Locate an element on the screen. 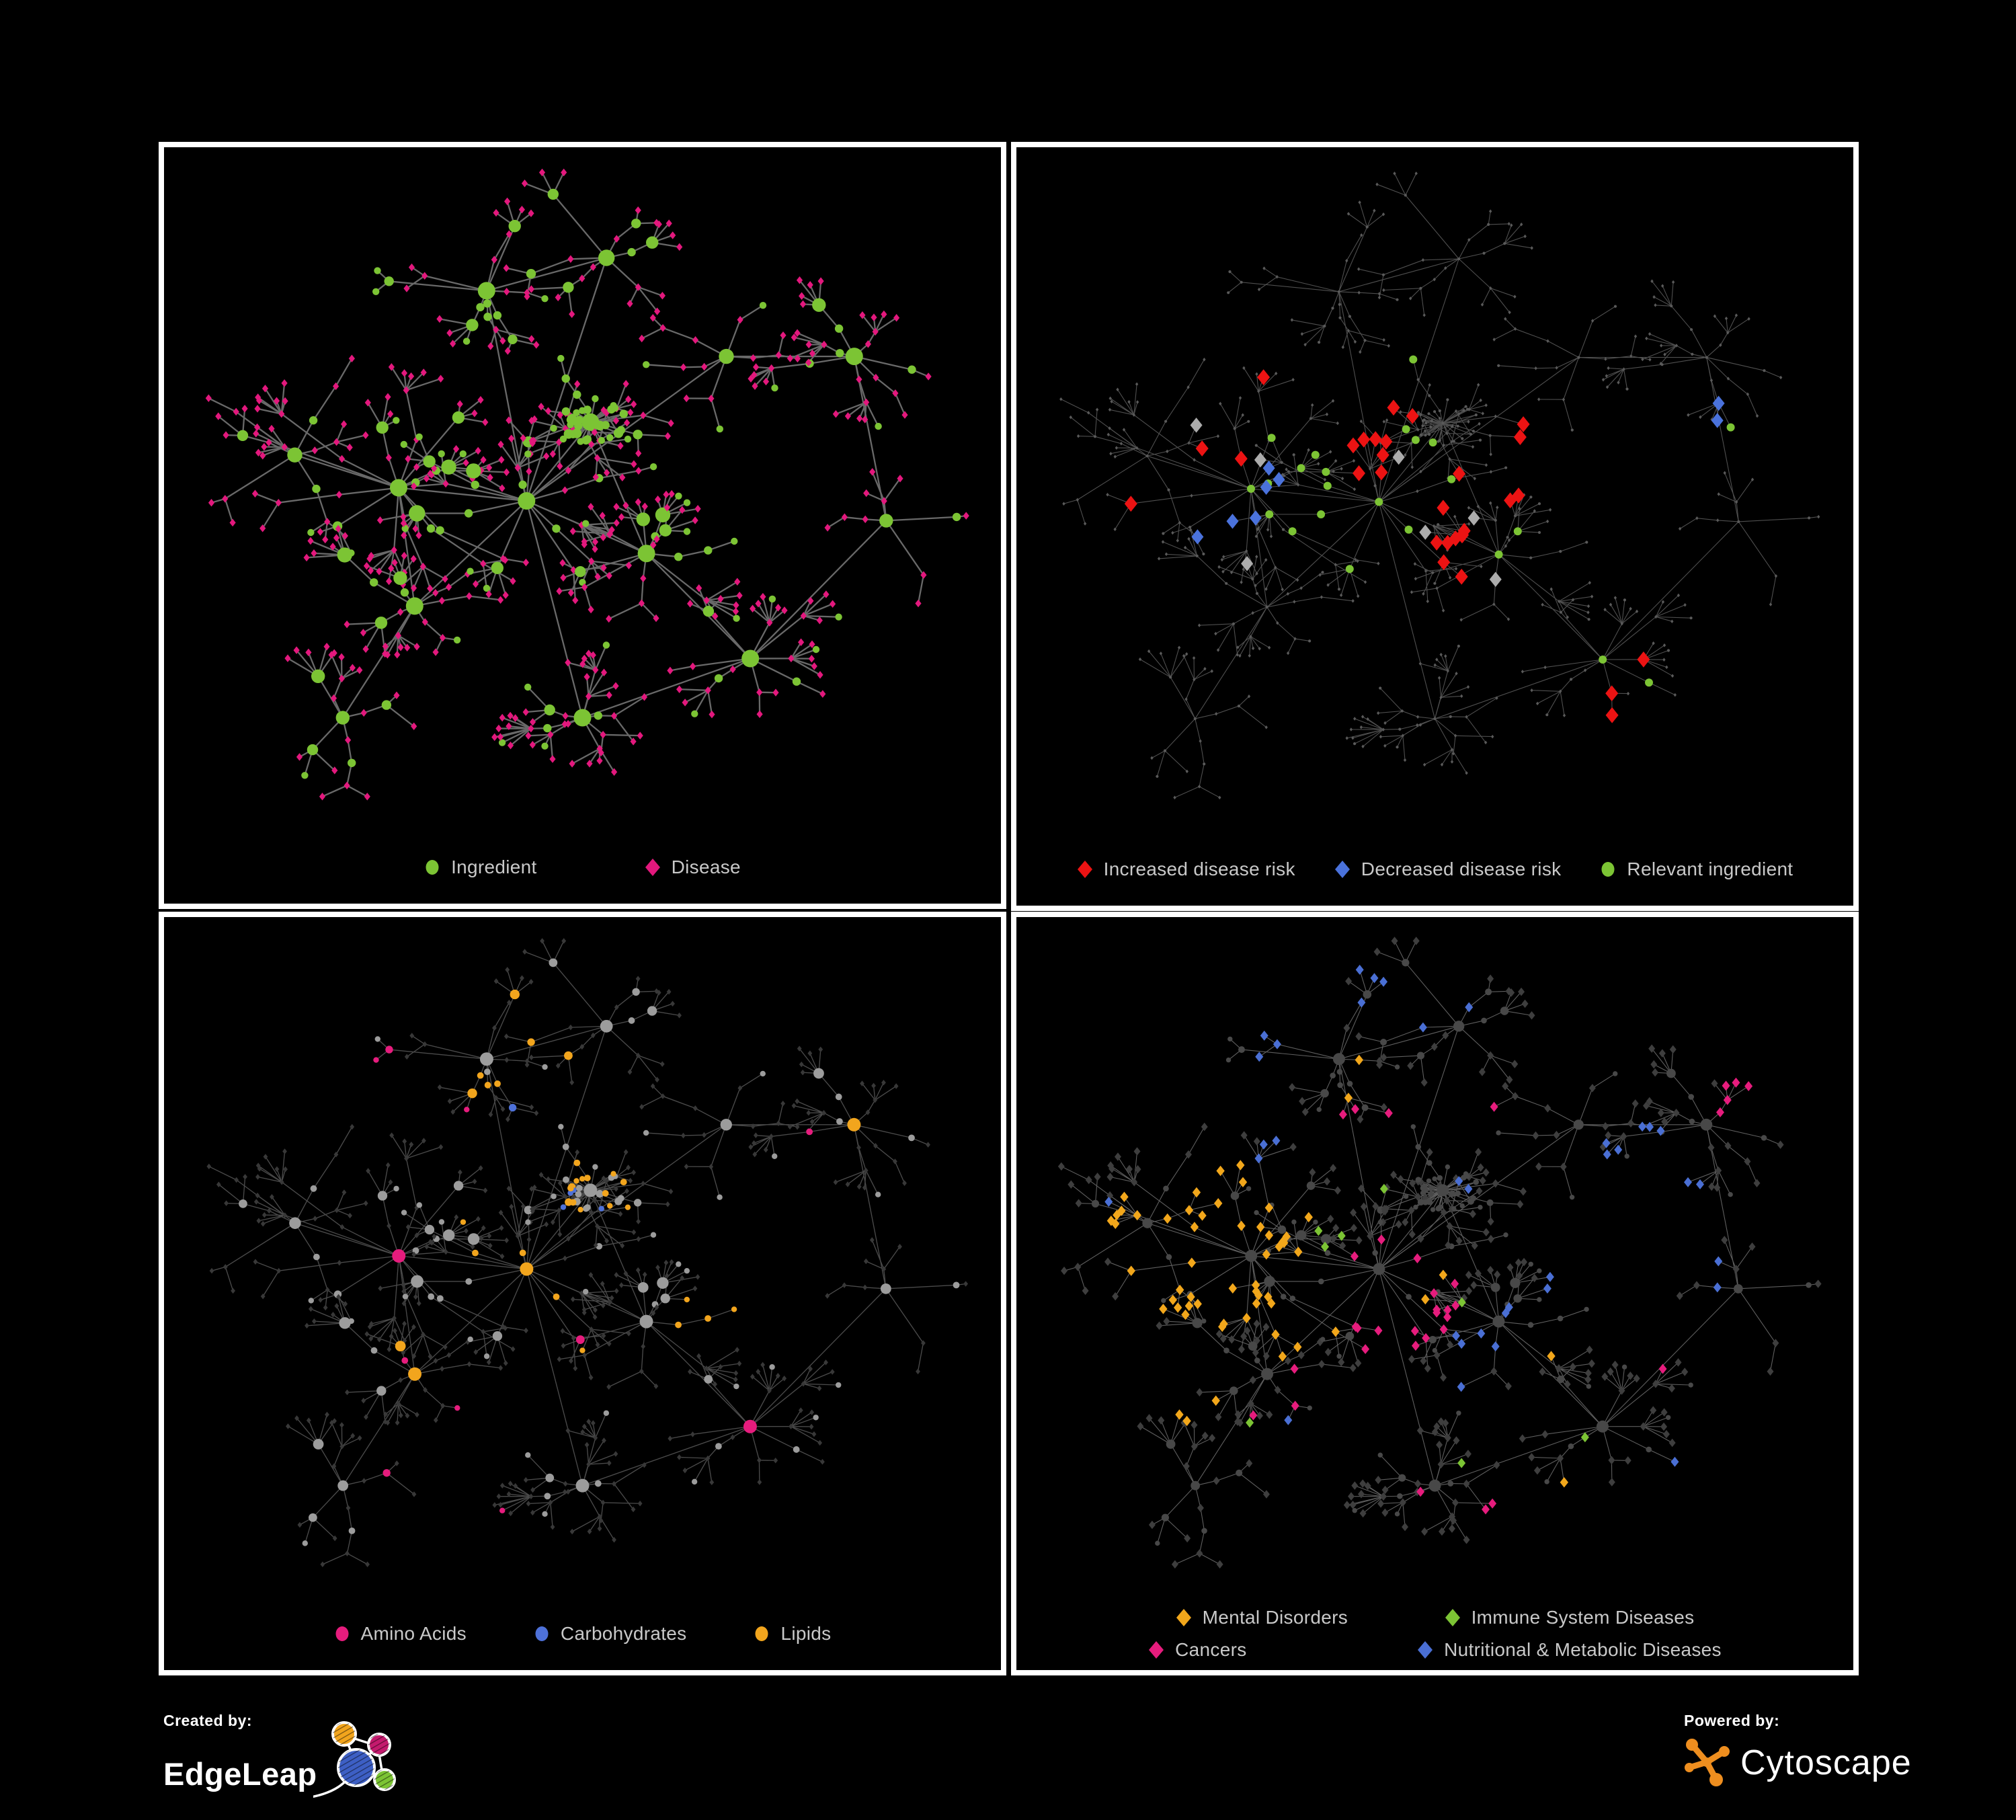 The image size is (2016, 1820). legend-label: Decreased disease risk is located at coordinates (1461, 869).